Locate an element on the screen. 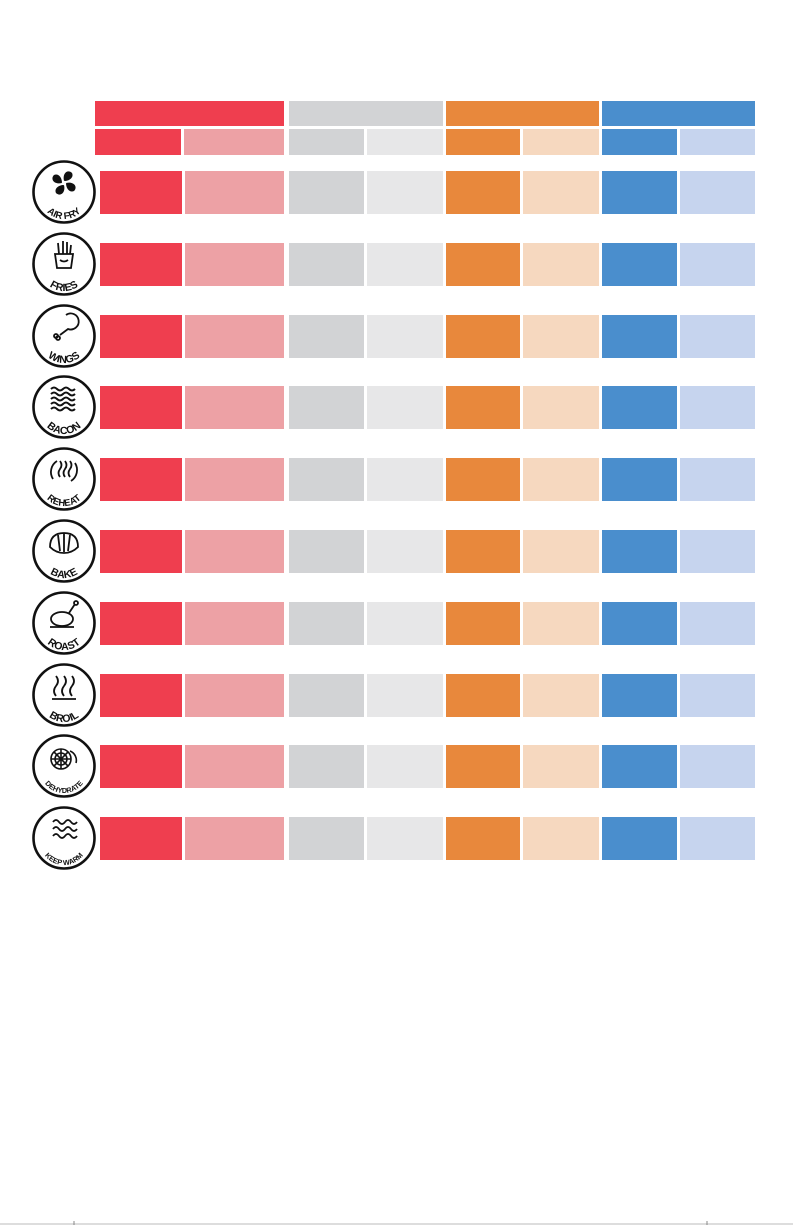 The width and height of the screenshot is (793, 1225). cell-bacon-blue-light is located at coordinates (717, 408).